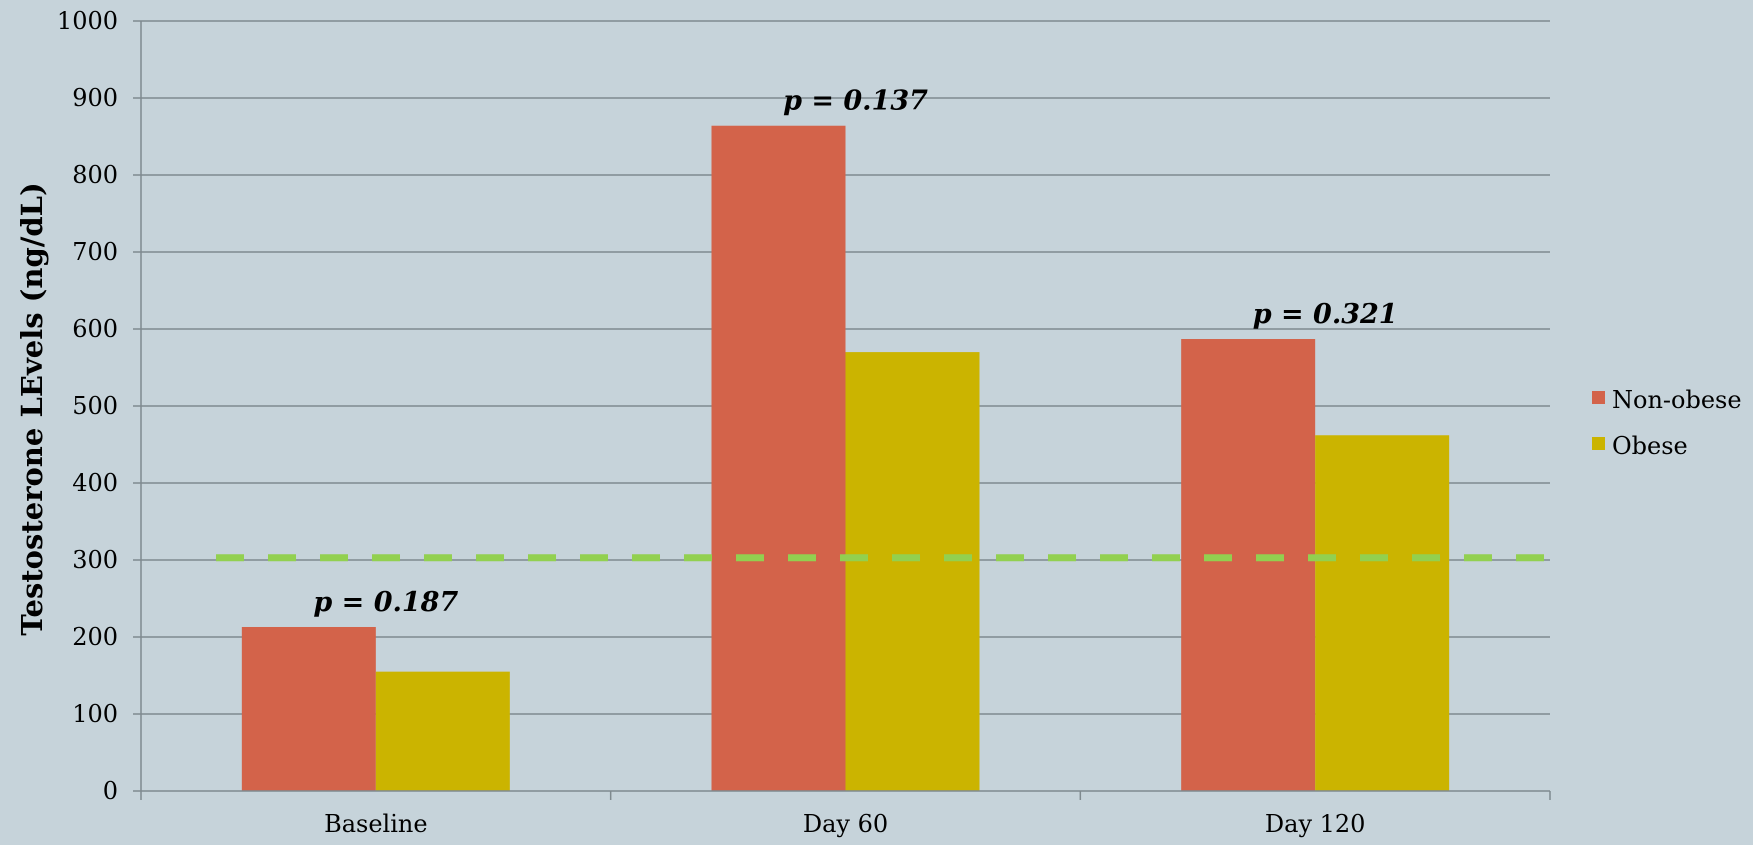 This screenshot has width=1753, height=845. I want to click on y-tick-label: 200, so click(95, 637).